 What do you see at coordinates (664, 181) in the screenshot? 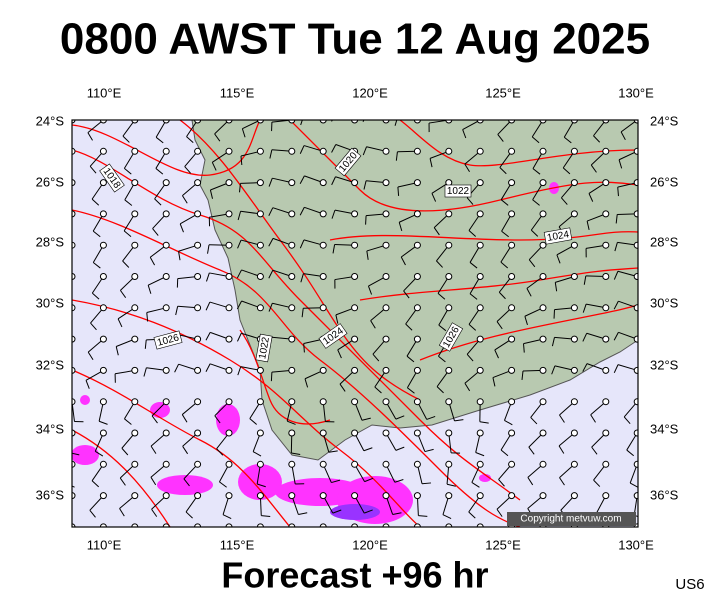
I see `lat-label: 26°S` at bounding box center [664, 181].